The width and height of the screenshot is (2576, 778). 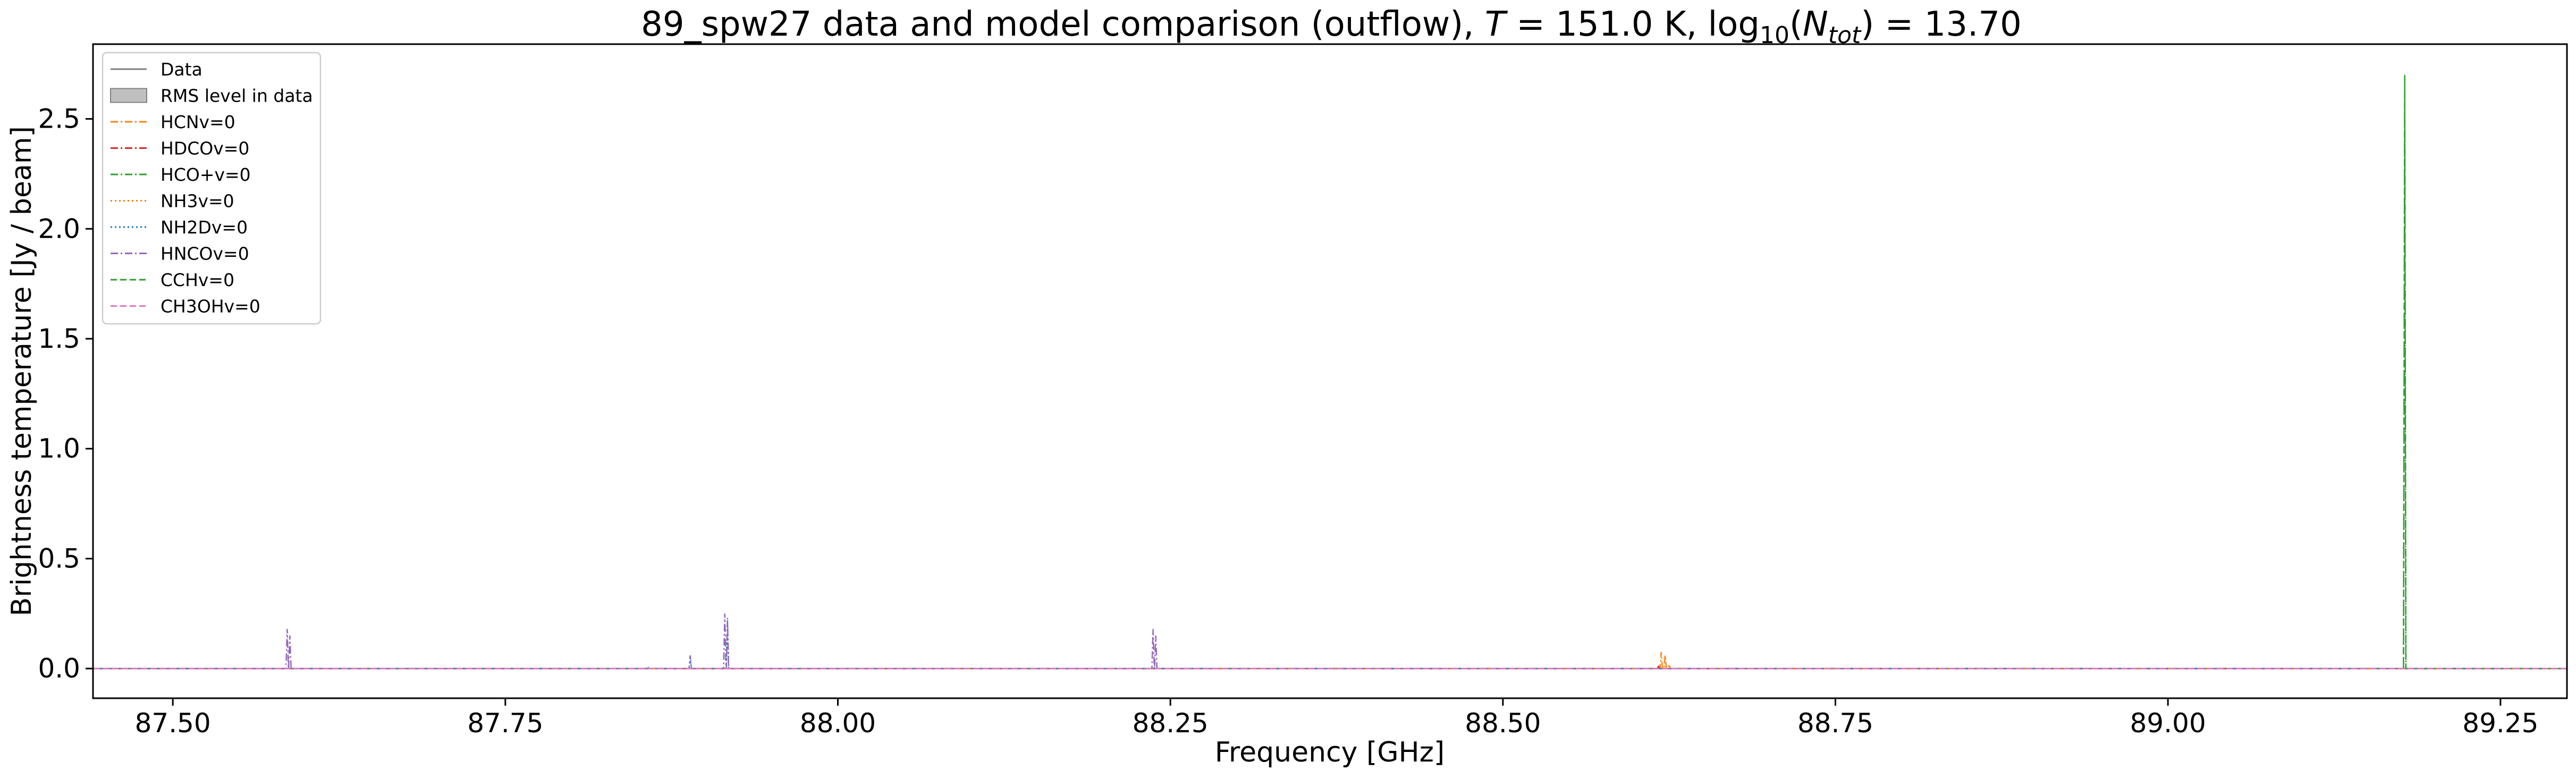 What do you see at coordinates (59, 229) in the screenshot?
I see `y-tick-label: 2.0` at bounding box center [59, 229].